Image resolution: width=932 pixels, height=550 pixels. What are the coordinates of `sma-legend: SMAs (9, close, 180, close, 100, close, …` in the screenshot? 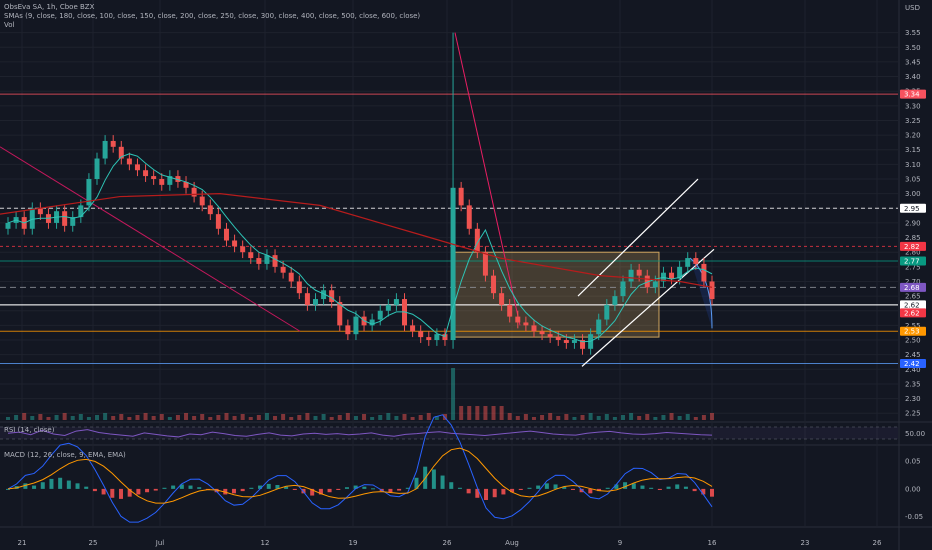 It's located at (212, 16).